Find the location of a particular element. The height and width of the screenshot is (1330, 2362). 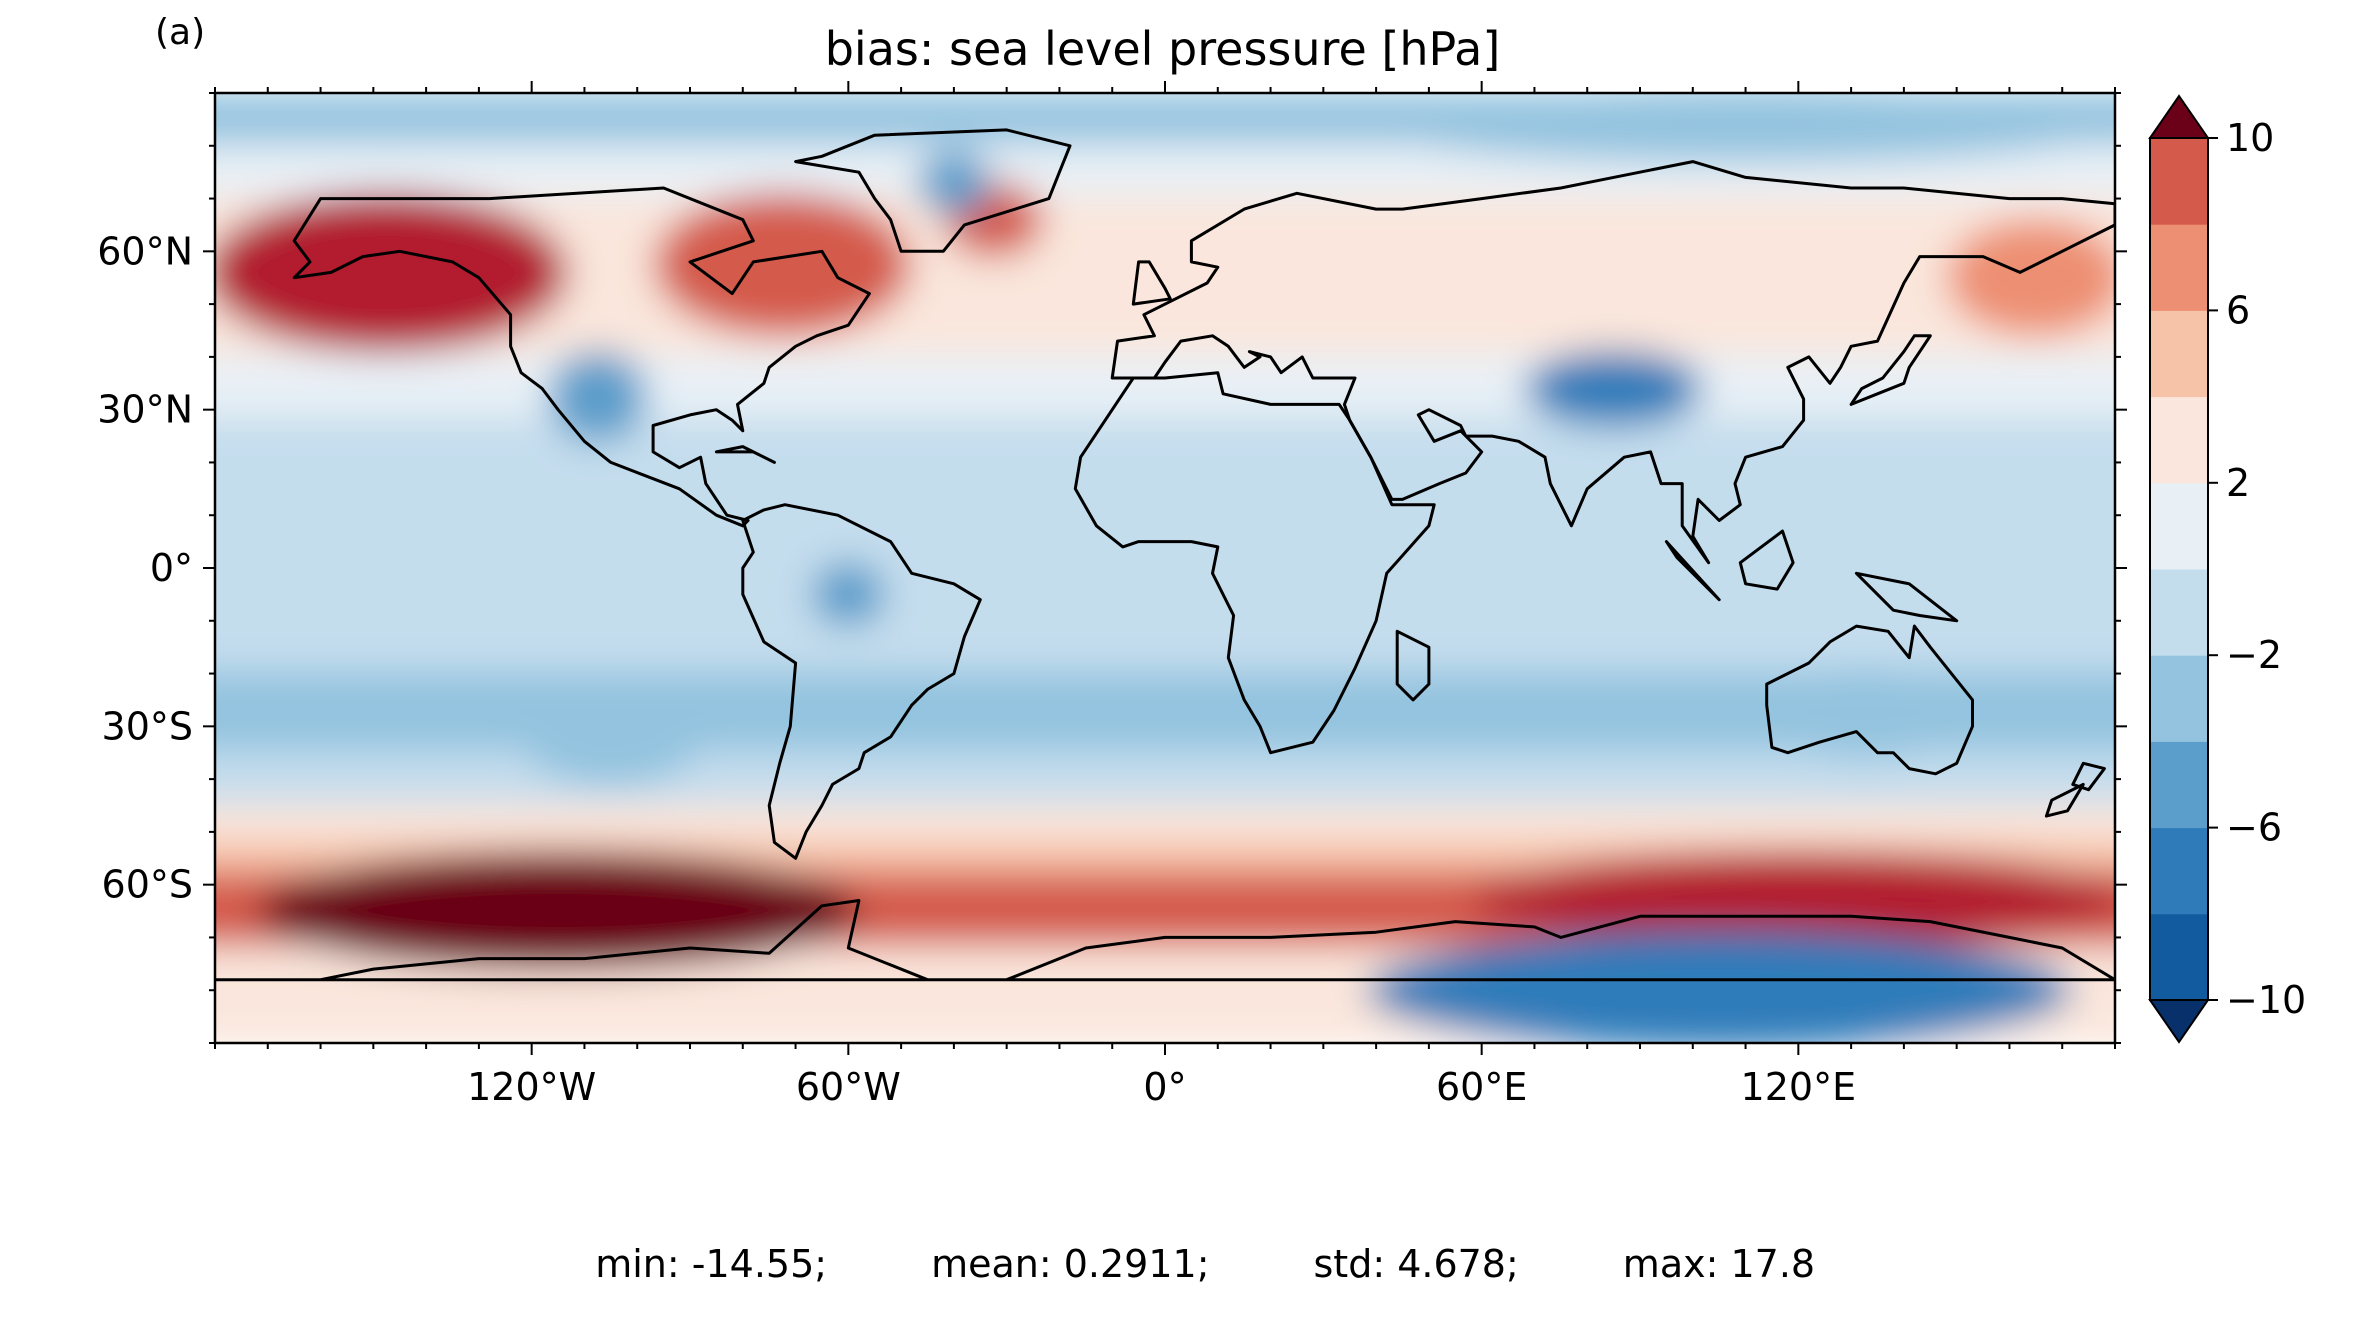

y-tick-label: 60°N is located at coordinates (145, 251).